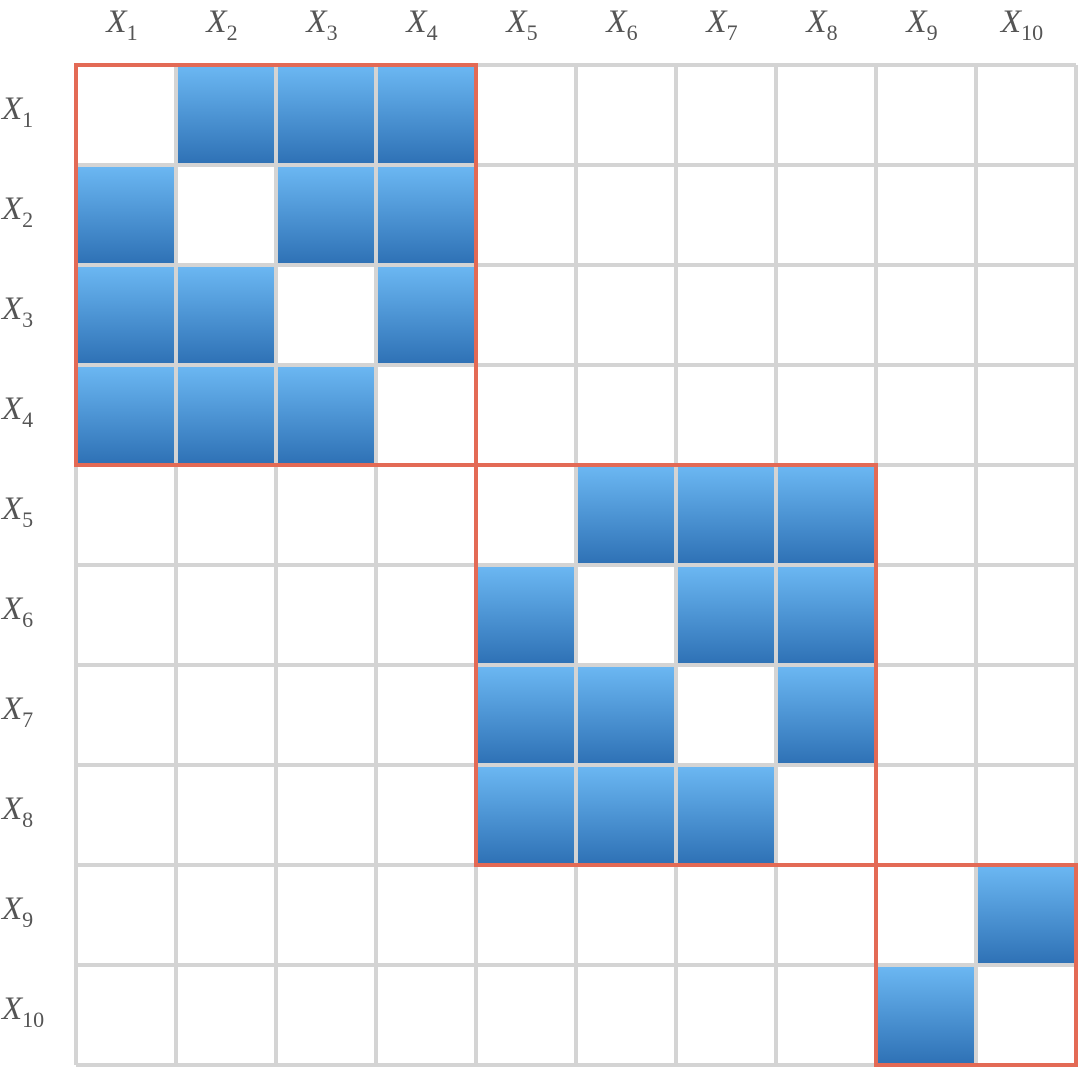  I want to click on cell-r5-c8, so click(826, 515).